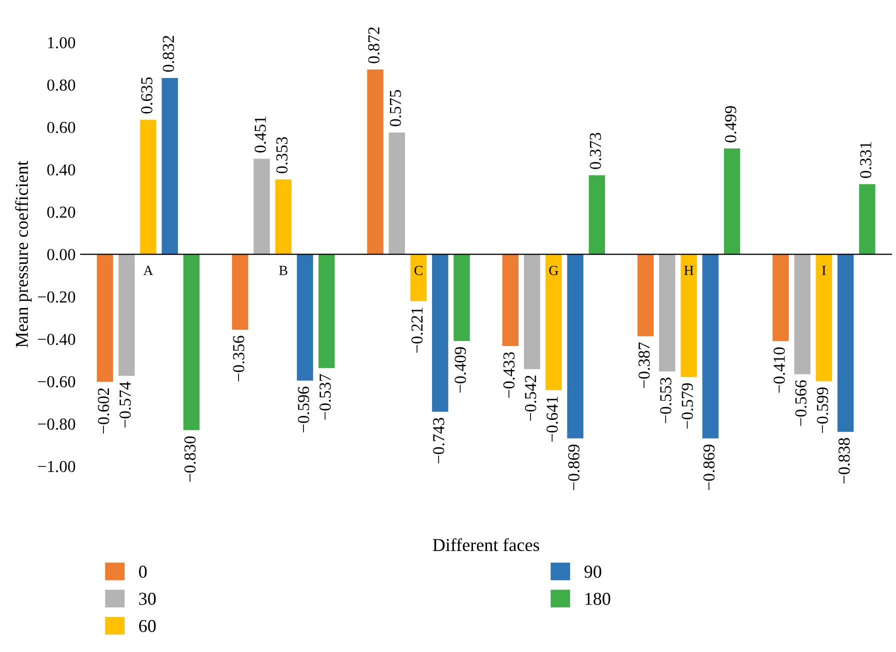 This screenshot has height=652, width=896. What do you see at coordinates (325, 397) in the screenshot?
I see `data-label: −0.537` at bounding box center [325, 397].